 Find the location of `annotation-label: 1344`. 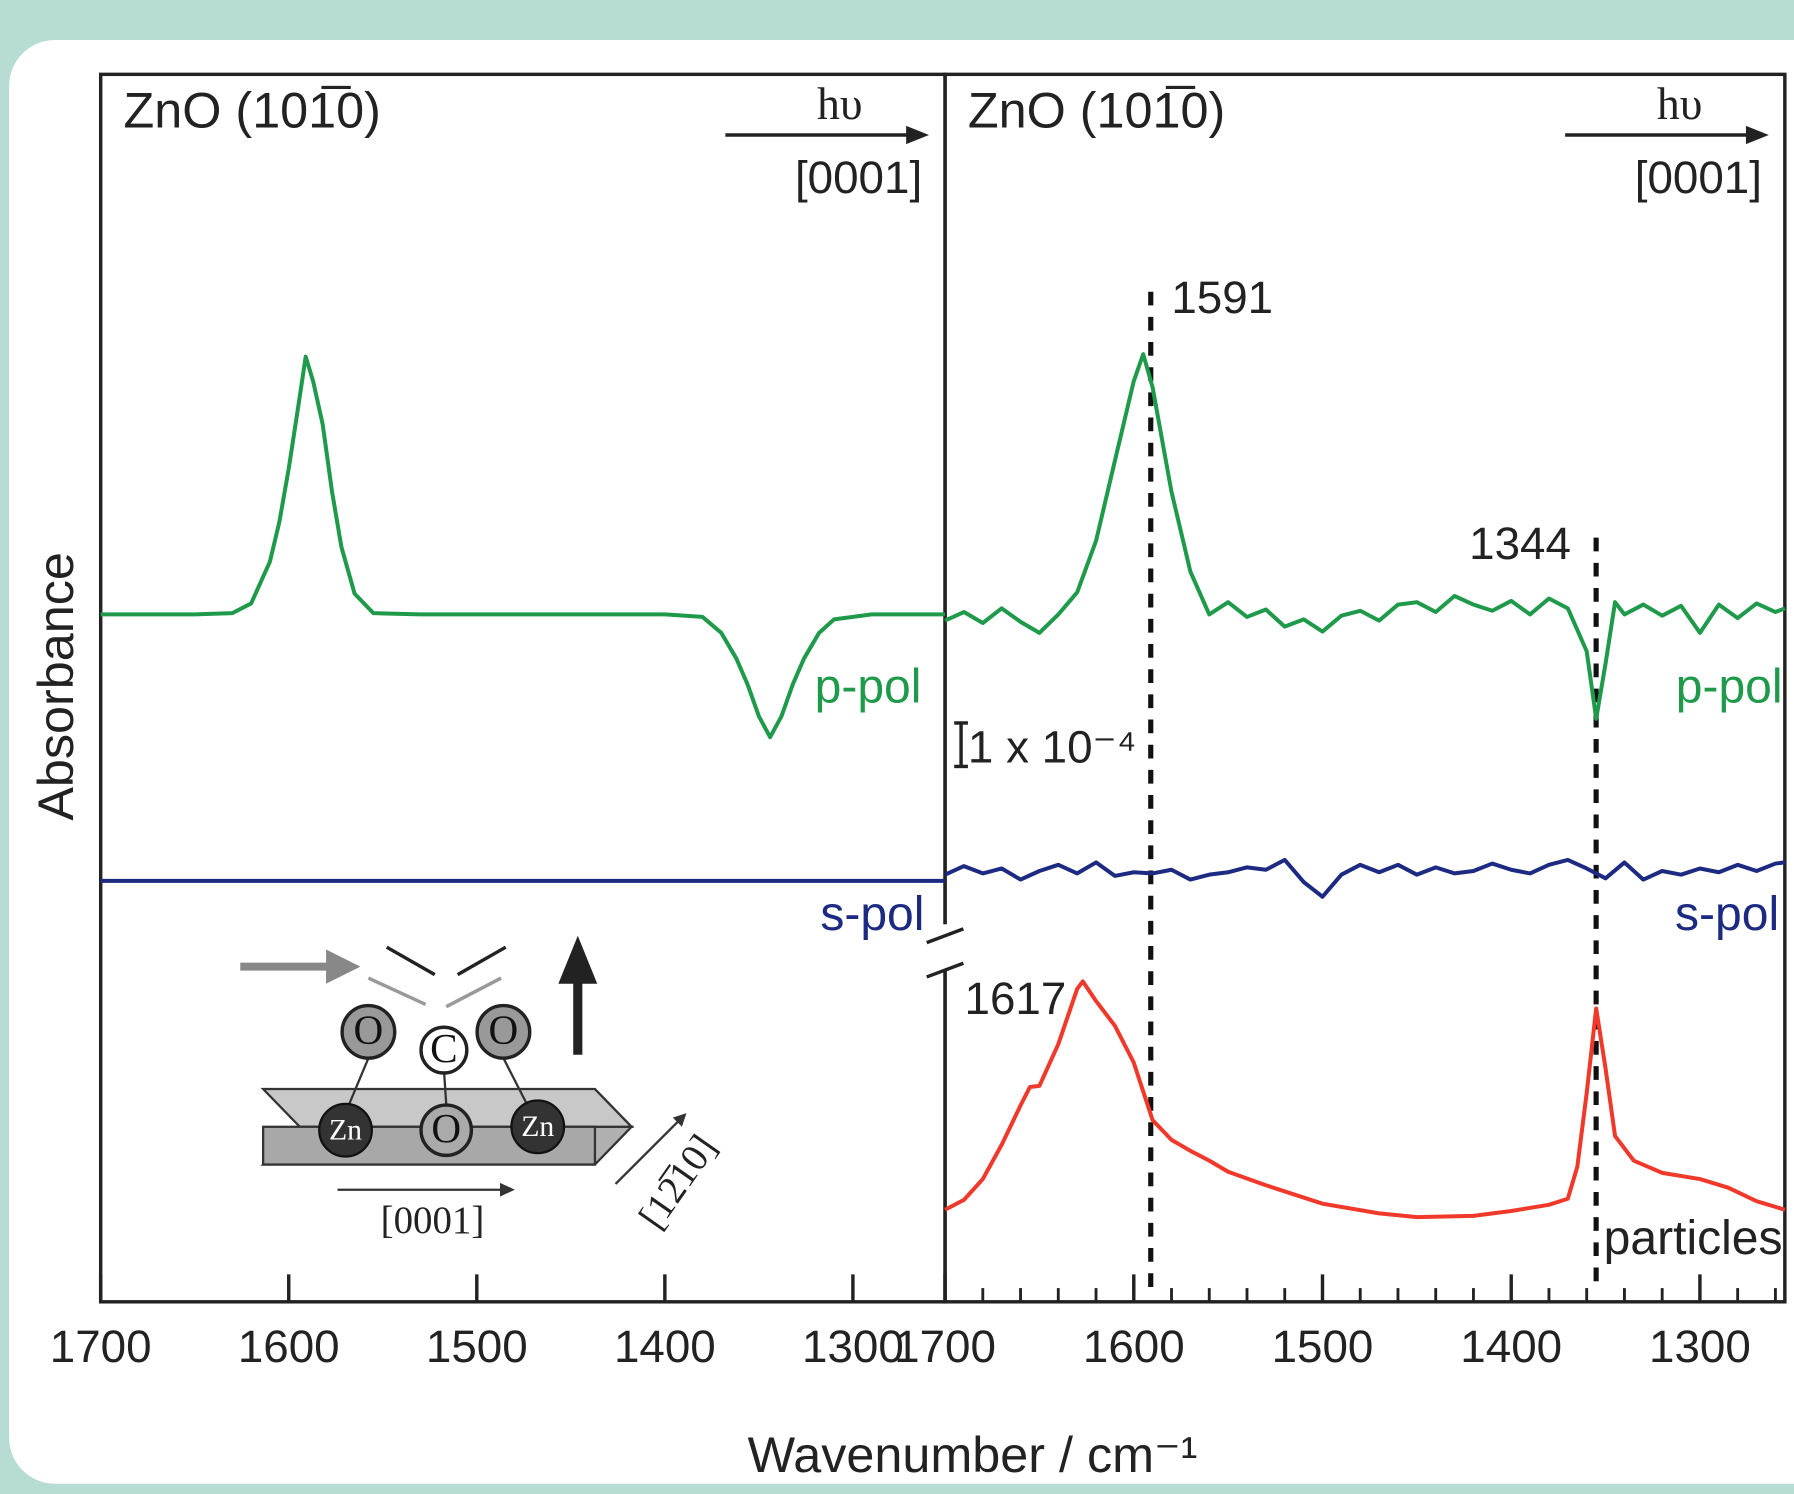

annotation-label: 1344 is located at coordinates (1520, 543).